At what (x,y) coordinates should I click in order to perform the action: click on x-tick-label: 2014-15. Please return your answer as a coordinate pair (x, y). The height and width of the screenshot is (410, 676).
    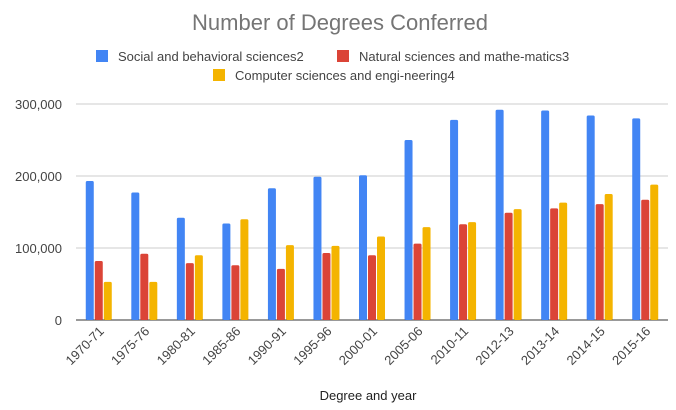
    Looking at the image, I should click on (585, 346).